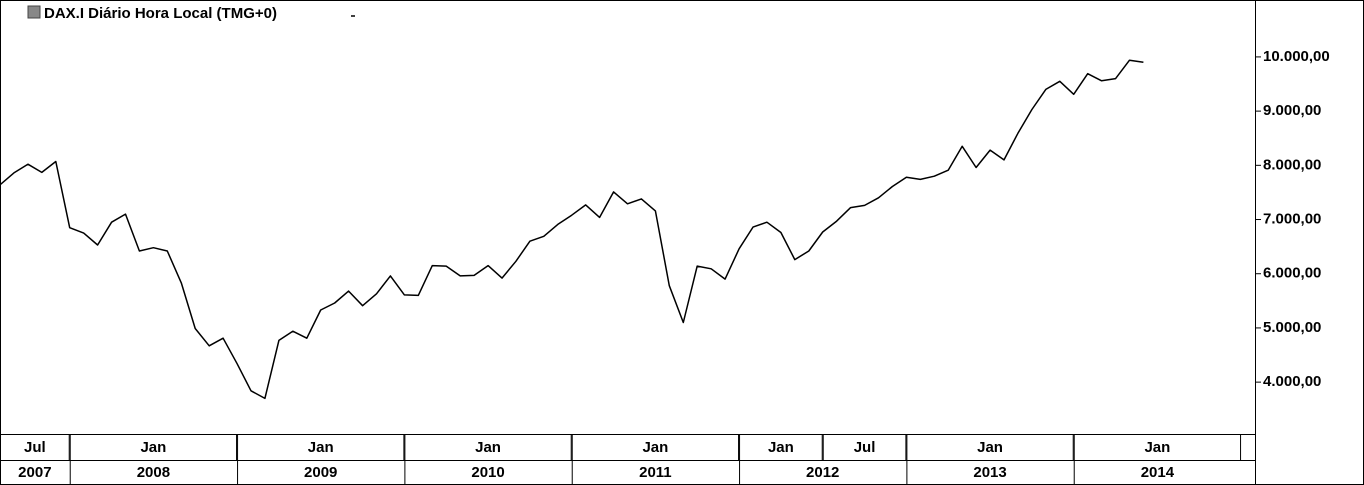  What do you see at coordinates (1292, 218) in the screenshot?
I see `y-tick-label: 7.000,00` at bounding box center [1292, 218].